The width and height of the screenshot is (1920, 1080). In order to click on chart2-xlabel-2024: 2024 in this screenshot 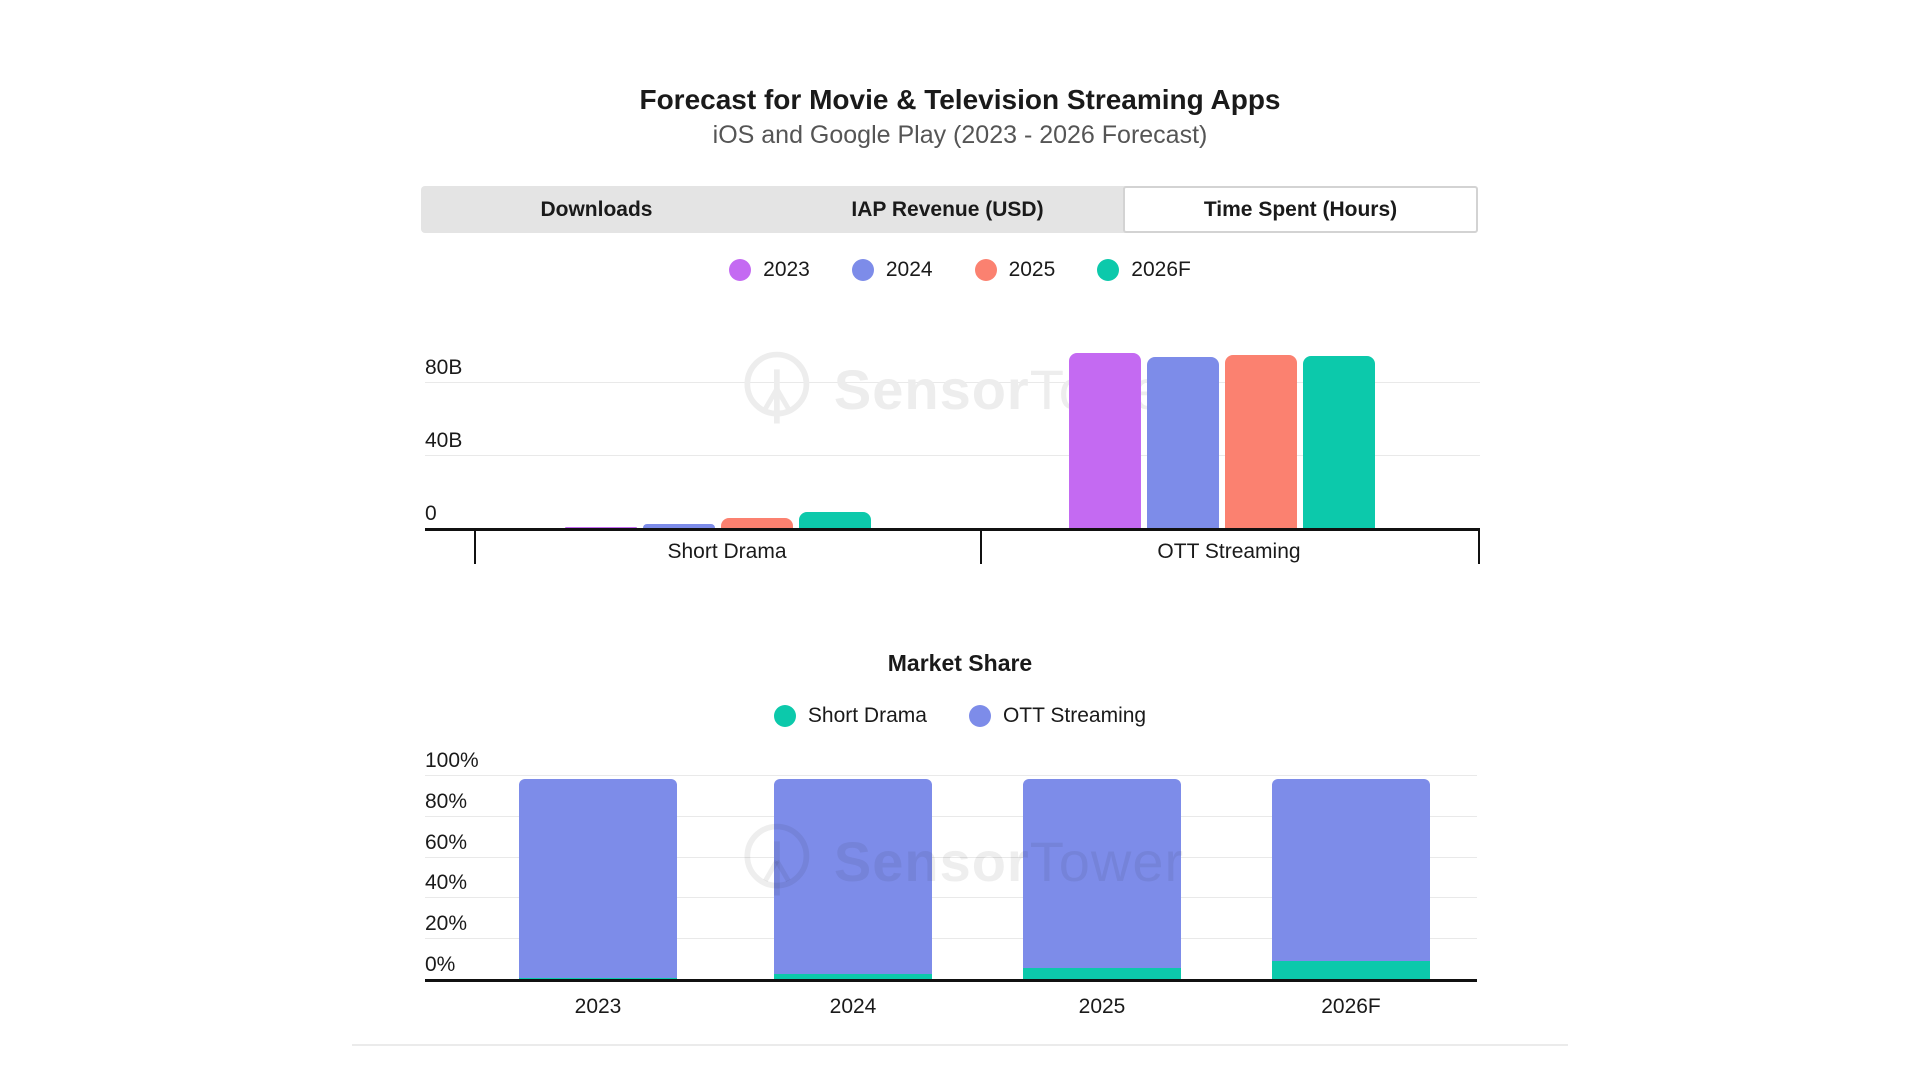, I will do `click(853, 1006)`.